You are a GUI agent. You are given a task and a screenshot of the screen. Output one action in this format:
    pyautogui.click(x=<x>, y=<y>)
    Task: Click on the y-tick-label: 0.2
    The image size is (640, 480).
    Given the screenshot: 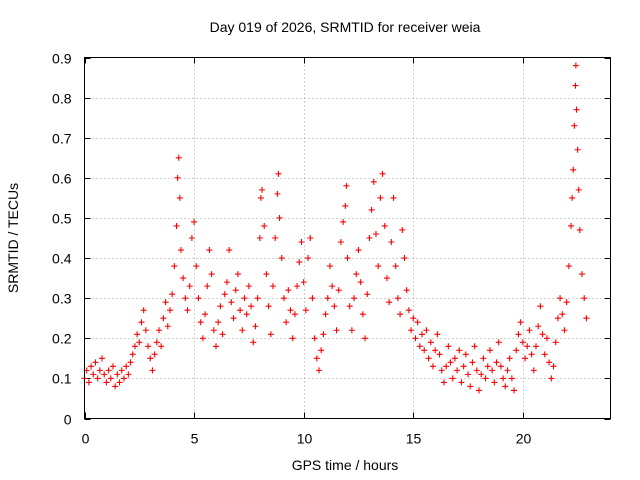 What is the action you would take?
    pyautogui.click(x=62, y=339)
    